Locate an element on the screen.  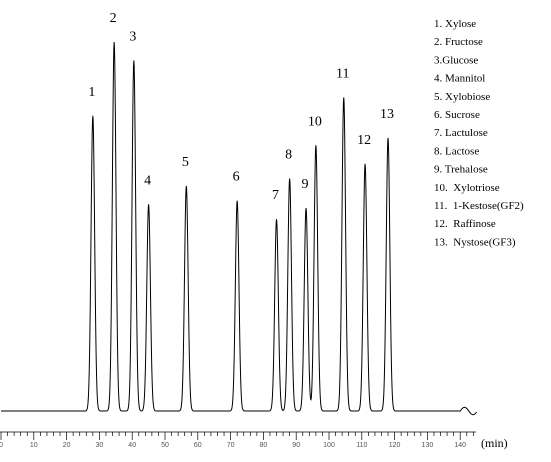
peak-label-2: 2 is located at coordinates (113, 18).